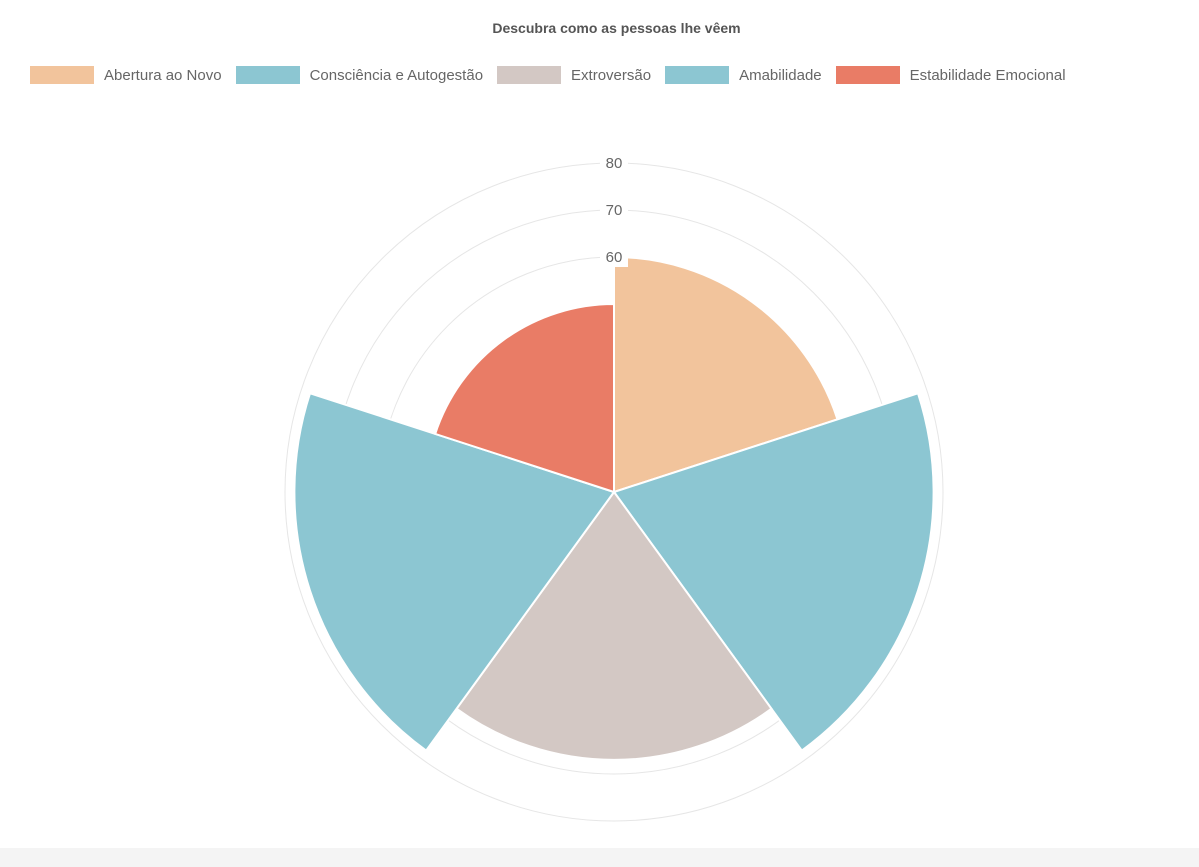 The height and width of the screenshot is (867, 1199). I want to click on radial-tick-labels: 60 70 80, so click(614, 210).